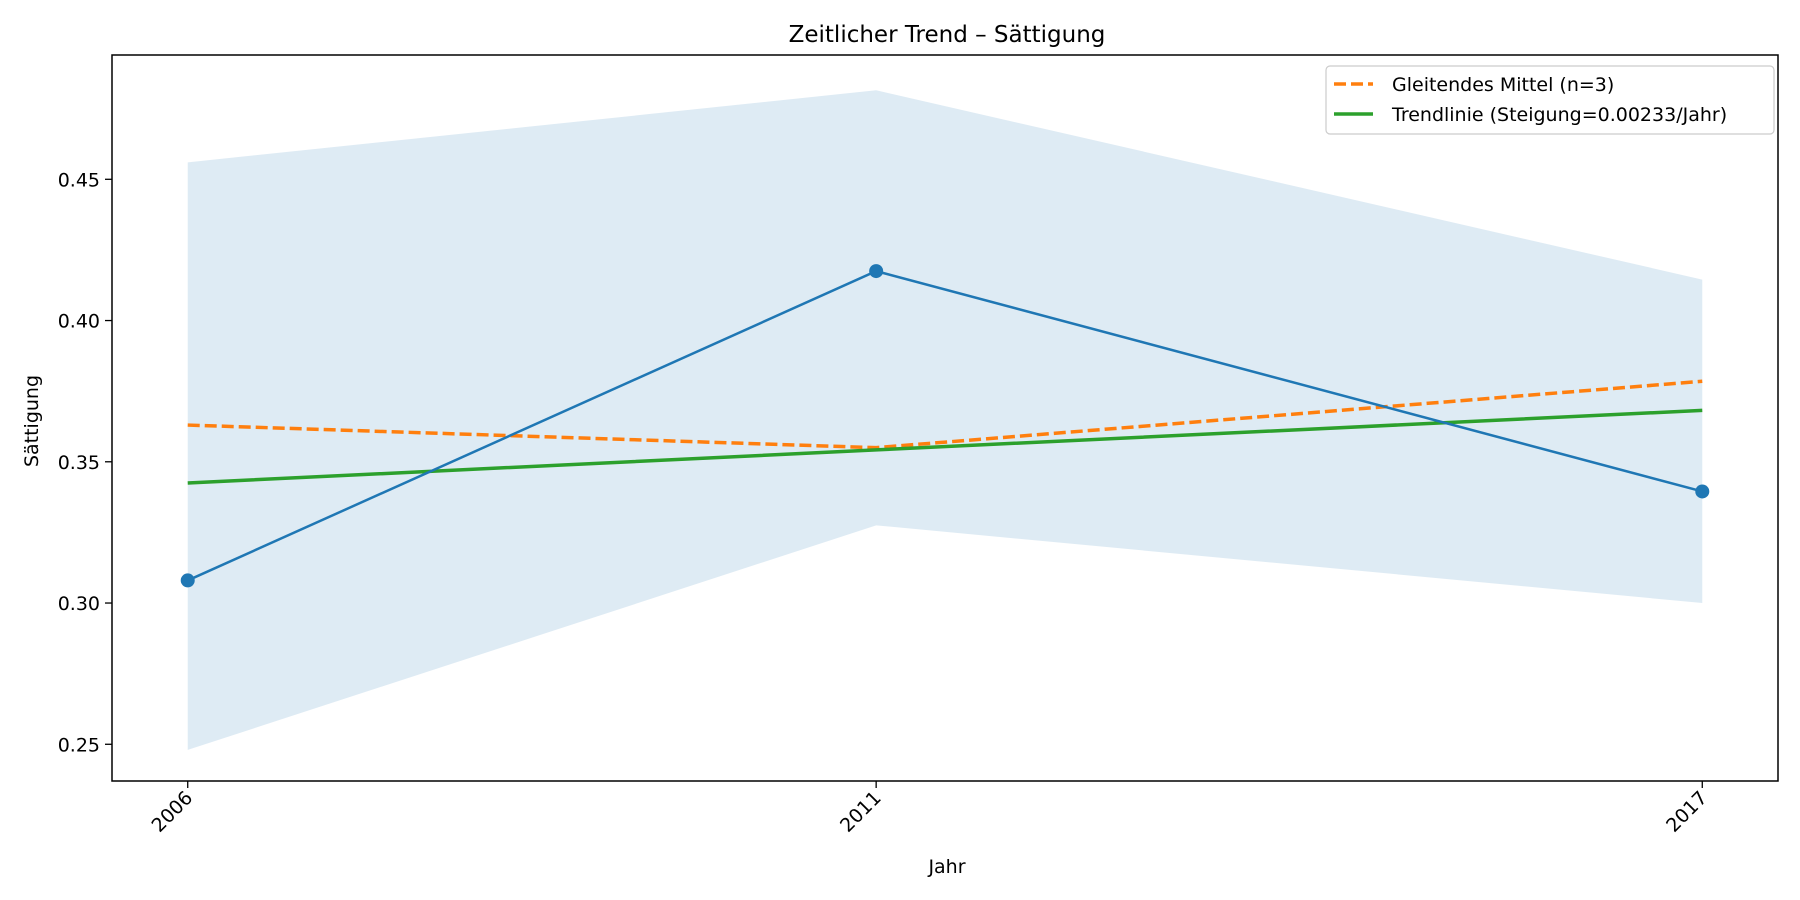  I want to click on y-tick-label: 0.40, so click(79, 322).